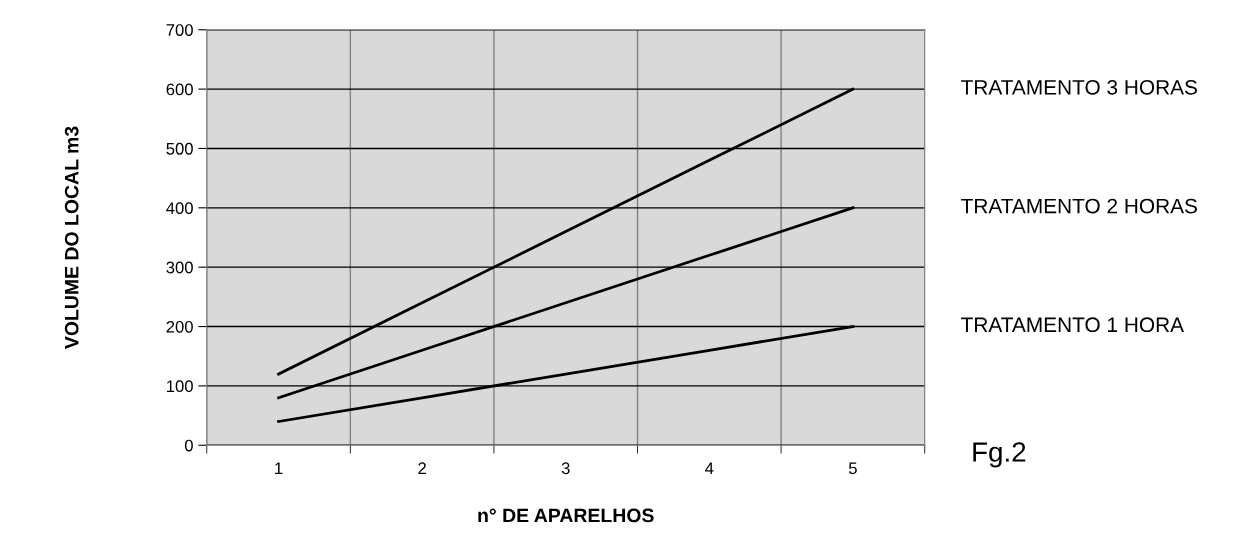 The height and width of the screenshot is (541, 1253). What do you see at coordinates (999, 455) in the screenshot?
I see `text: Fg.2` at bounding box center [999, 455].